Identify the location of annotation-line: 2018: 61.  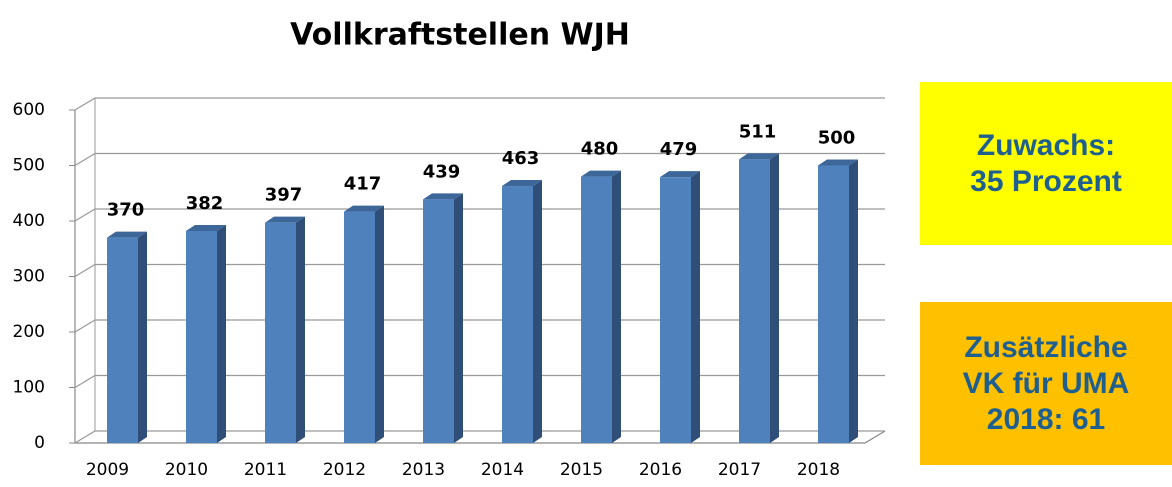
(1046, 419).